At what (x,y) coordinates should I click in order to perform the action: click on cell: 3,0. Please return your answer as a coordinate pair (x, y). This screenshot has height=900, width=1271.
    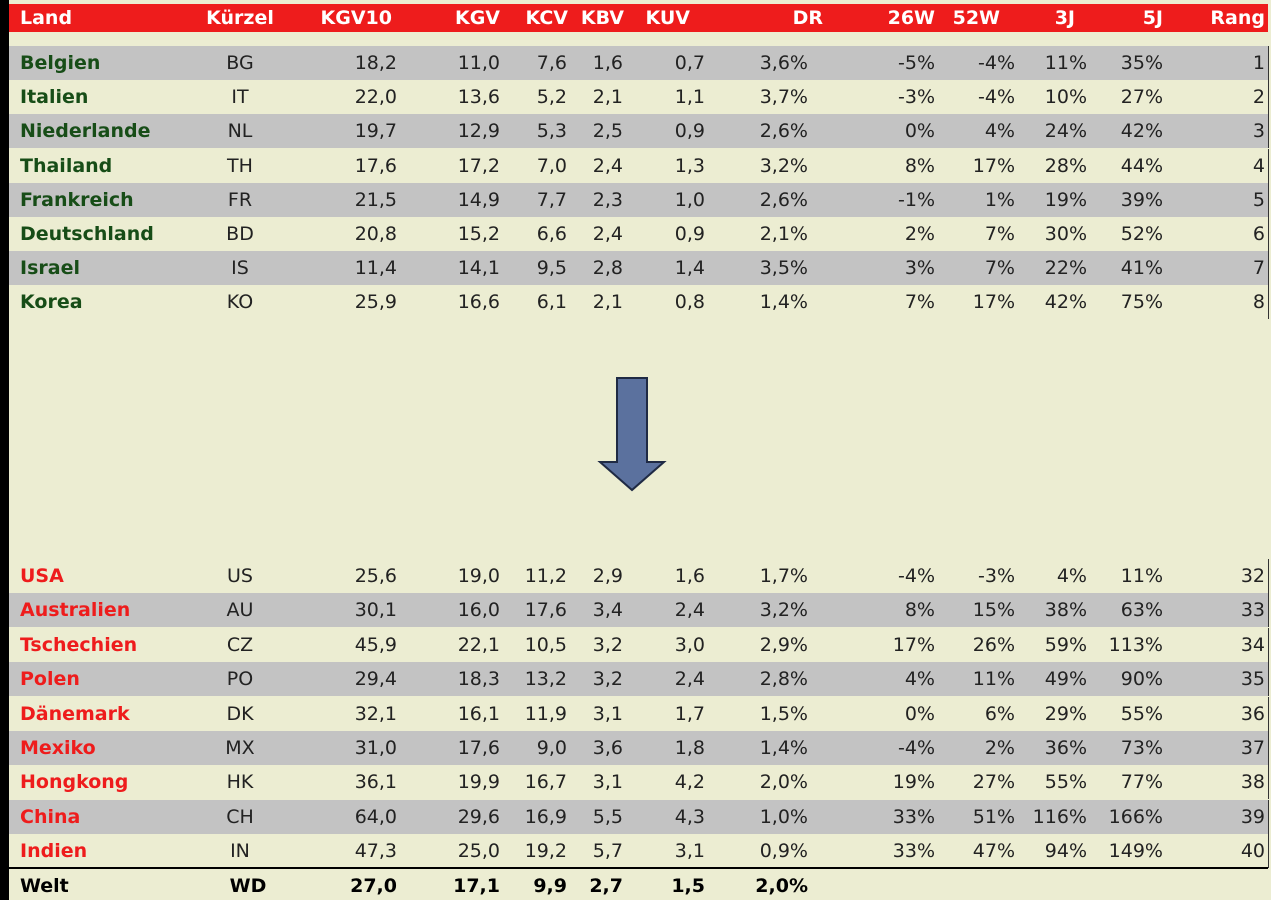
    Looking at the image, I should click on (689, 644).